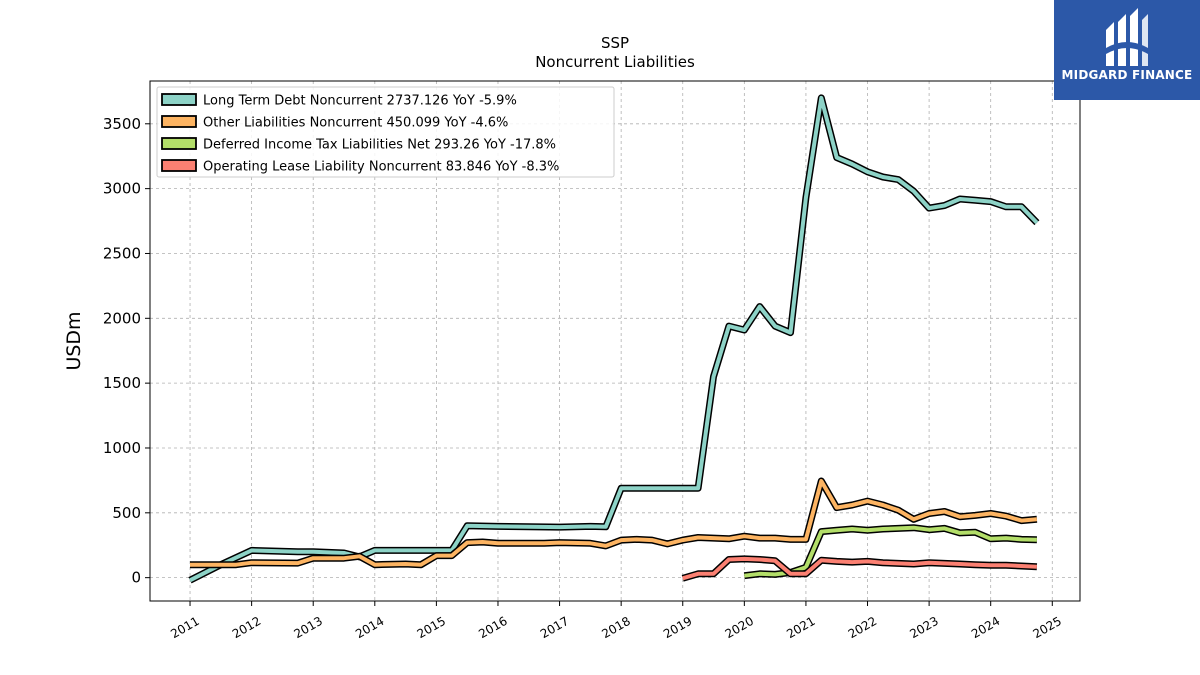  What do you see at coordinates (122, 383) in the screenshot?
I see `y-tick-label: 1500` at bounding box center [122, 383].